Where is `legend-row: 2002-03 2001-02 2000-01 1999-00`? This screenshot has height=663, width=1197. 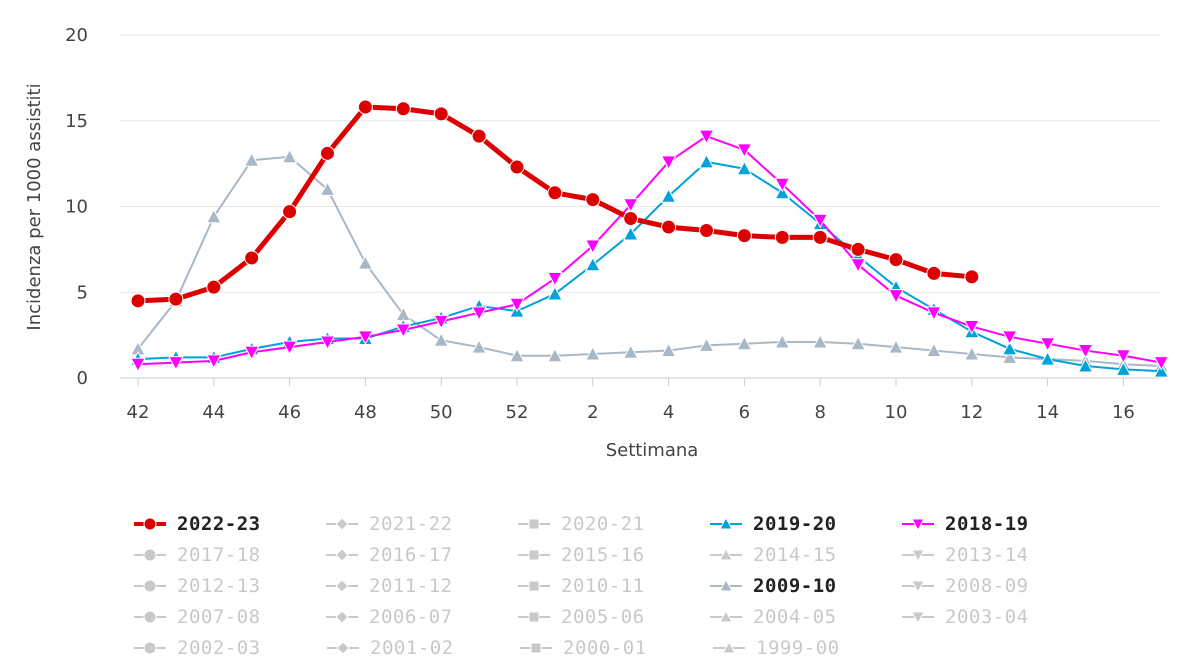 legend-row: 2002-03 2001-02 2000-01 1999-00 is located at coordinates (612, 647).